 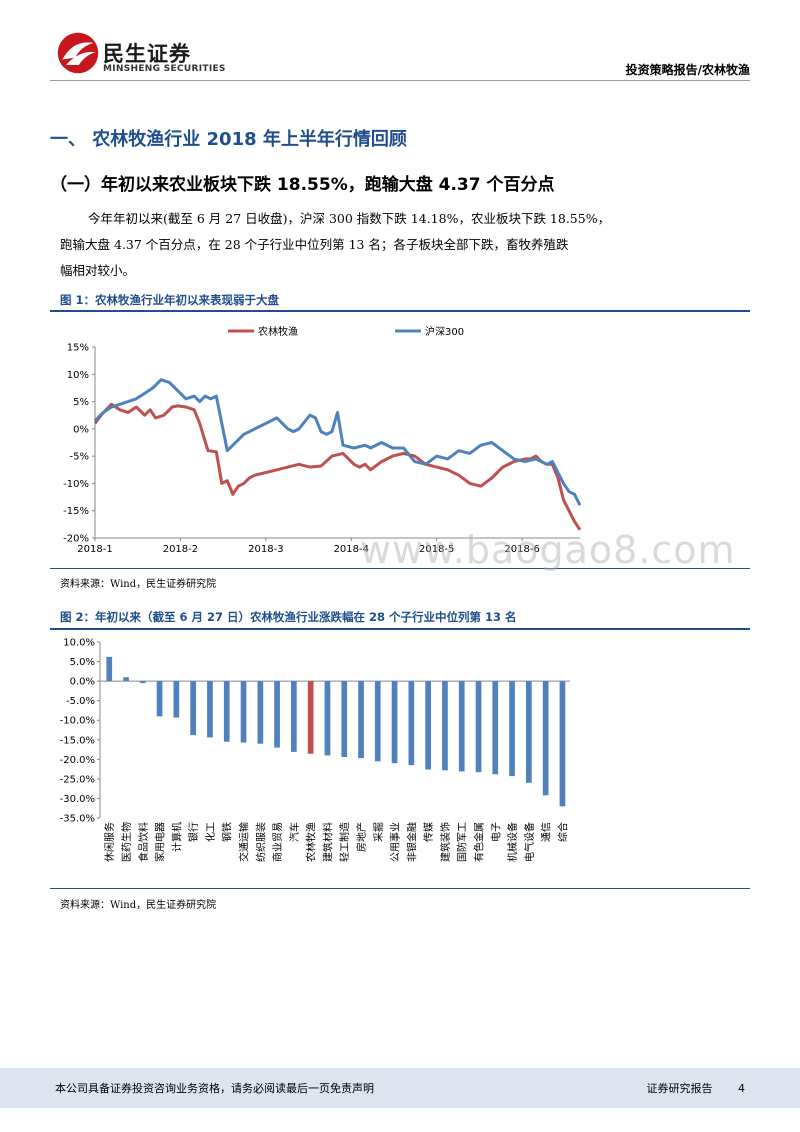 What do you see at coordinates (361, 837) in the screenshot?
I see `x-tick-label: 房地产` at bounding box center [361, 837].